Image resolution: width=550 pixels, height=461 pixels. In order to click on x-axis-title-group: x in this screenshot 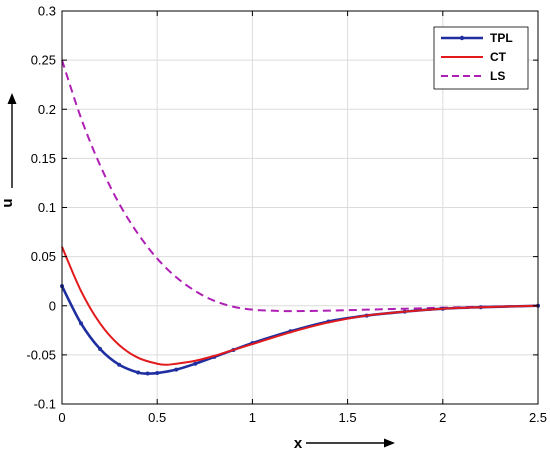, I will do `click(344, 443)`.